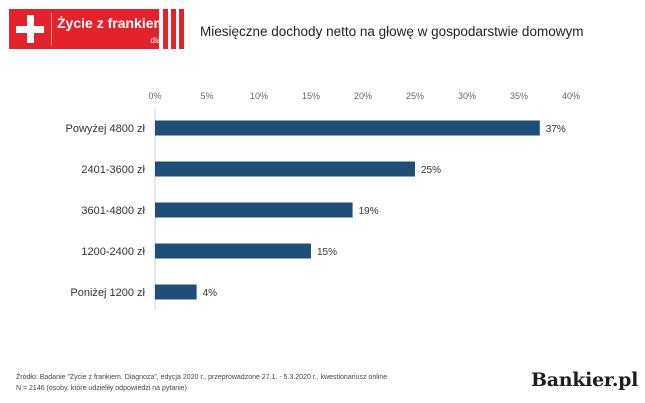 This screenshot has width=645, height=403. I want to click on value-label: 19%, so click(369, 211).